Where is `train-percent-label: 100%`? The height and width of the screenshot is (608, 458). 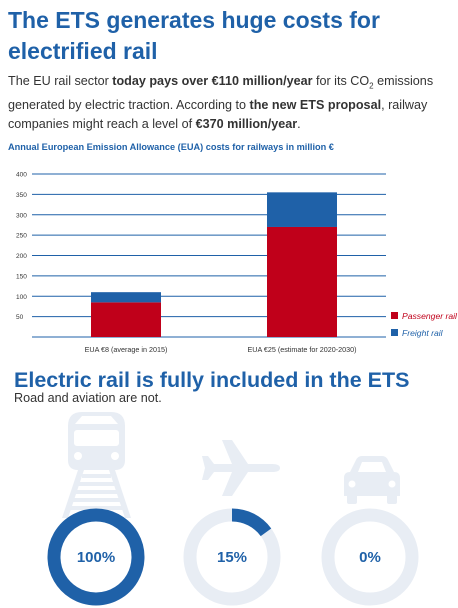
train-percent-label: 100% is located at coordinates (96, 557).